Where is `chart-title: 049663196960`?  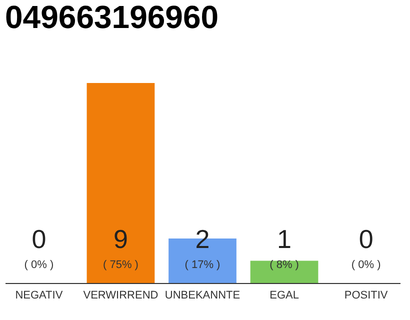 chart-title: 049663196960 is located at coordinates (112, 17).